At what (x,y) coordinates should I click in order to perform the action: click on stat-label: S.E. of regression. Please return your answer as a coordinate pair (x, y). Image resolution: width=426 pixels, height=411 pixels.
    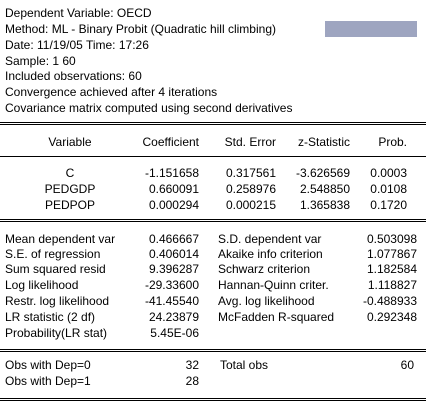
    Looking at the image, I should click on (53, 254).